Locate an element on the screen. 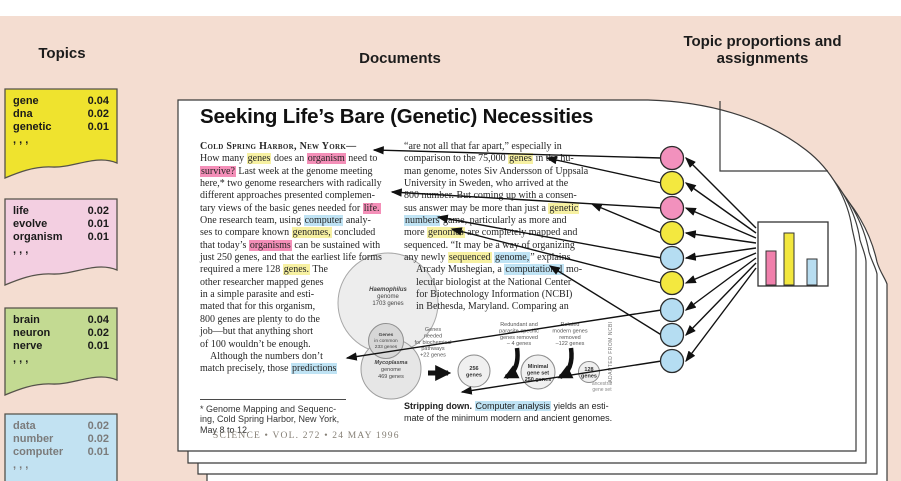 Image resolution: width=901 pixels, height=481 pixels. text-run: of 100 wouldn’t be enough. is located at coordinates (255, 344).